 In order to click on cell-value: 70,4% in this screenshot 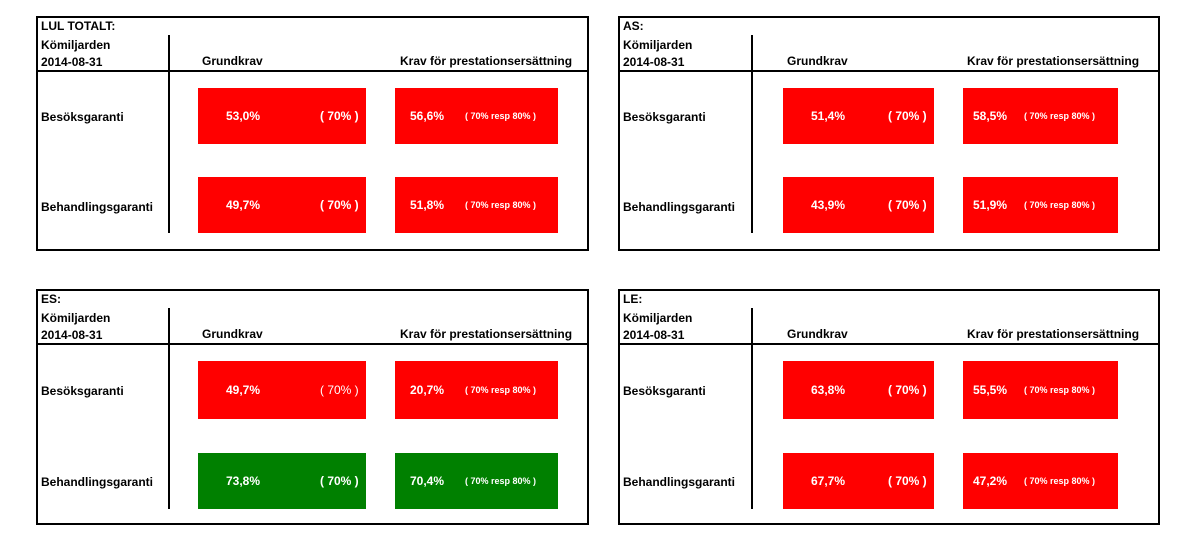, I will do `click(427, 481)`.